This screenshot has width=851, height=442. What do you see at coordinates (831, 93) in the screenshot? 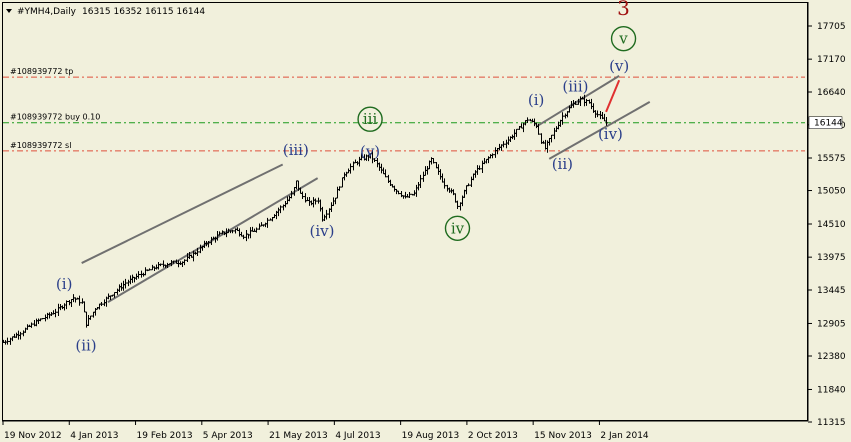
I see `y-tick-label: 16640` at bounding box center [831, 93].